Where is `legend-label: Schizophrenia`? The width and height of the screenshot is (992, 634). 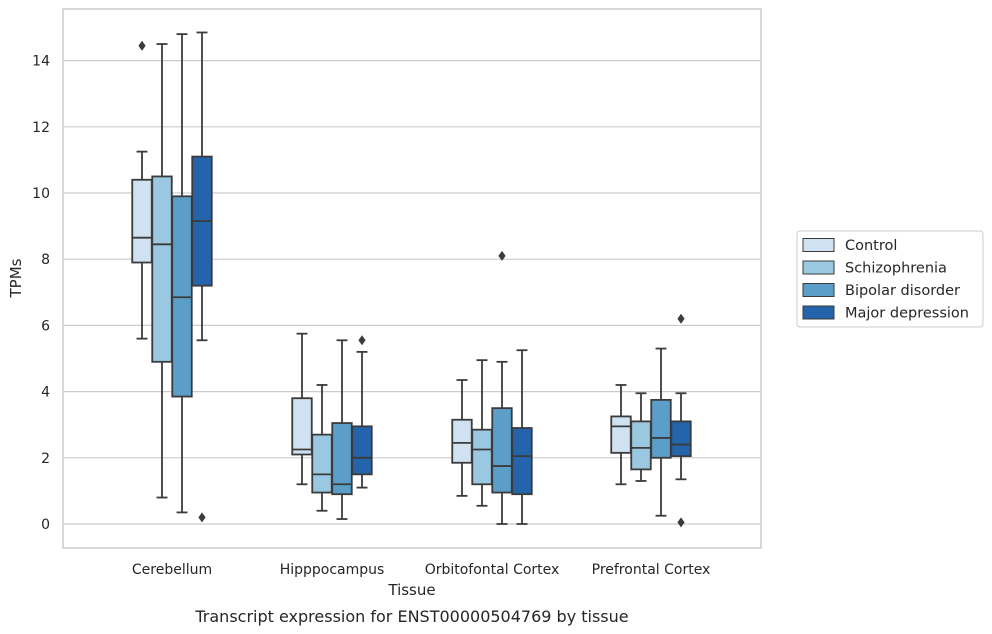
legend-label: Schizophrenia is located at coordinates (896, 269).